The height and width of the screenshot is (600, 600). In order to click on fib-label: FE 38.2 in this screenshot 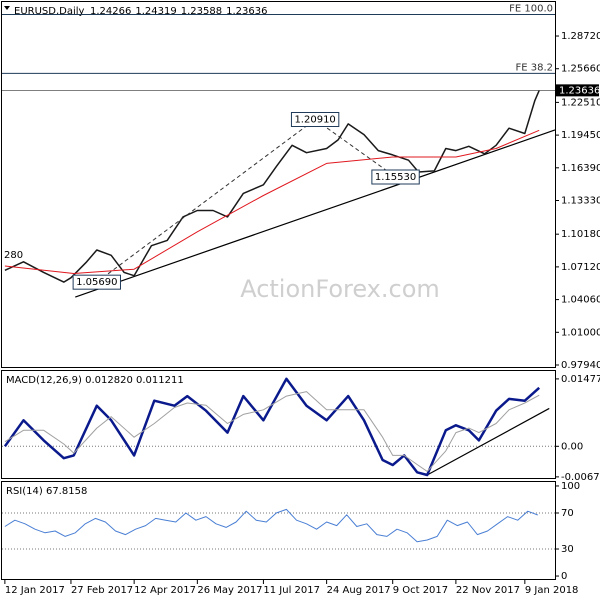, I will do `click(534, 67)`.